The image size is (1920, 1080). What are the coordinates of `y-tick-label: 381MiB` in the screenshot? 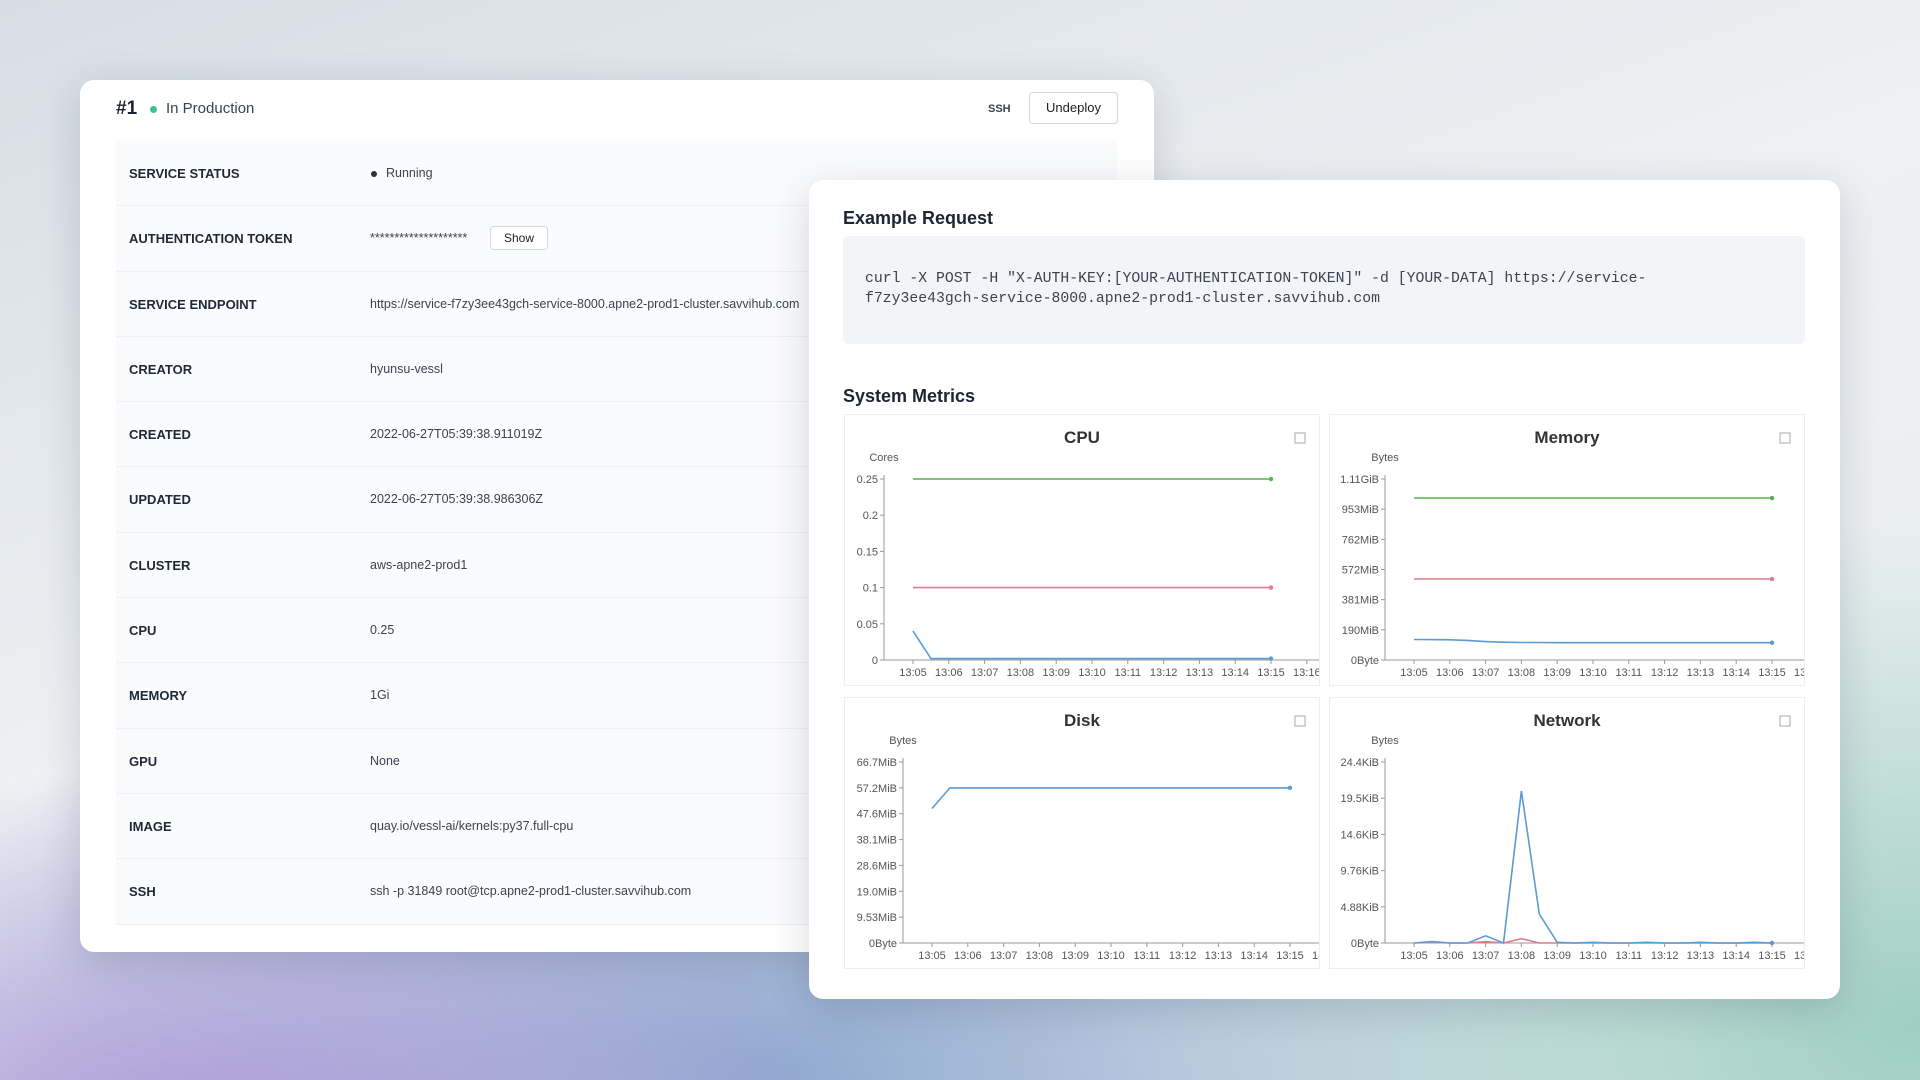 It's located at (1360, 601).